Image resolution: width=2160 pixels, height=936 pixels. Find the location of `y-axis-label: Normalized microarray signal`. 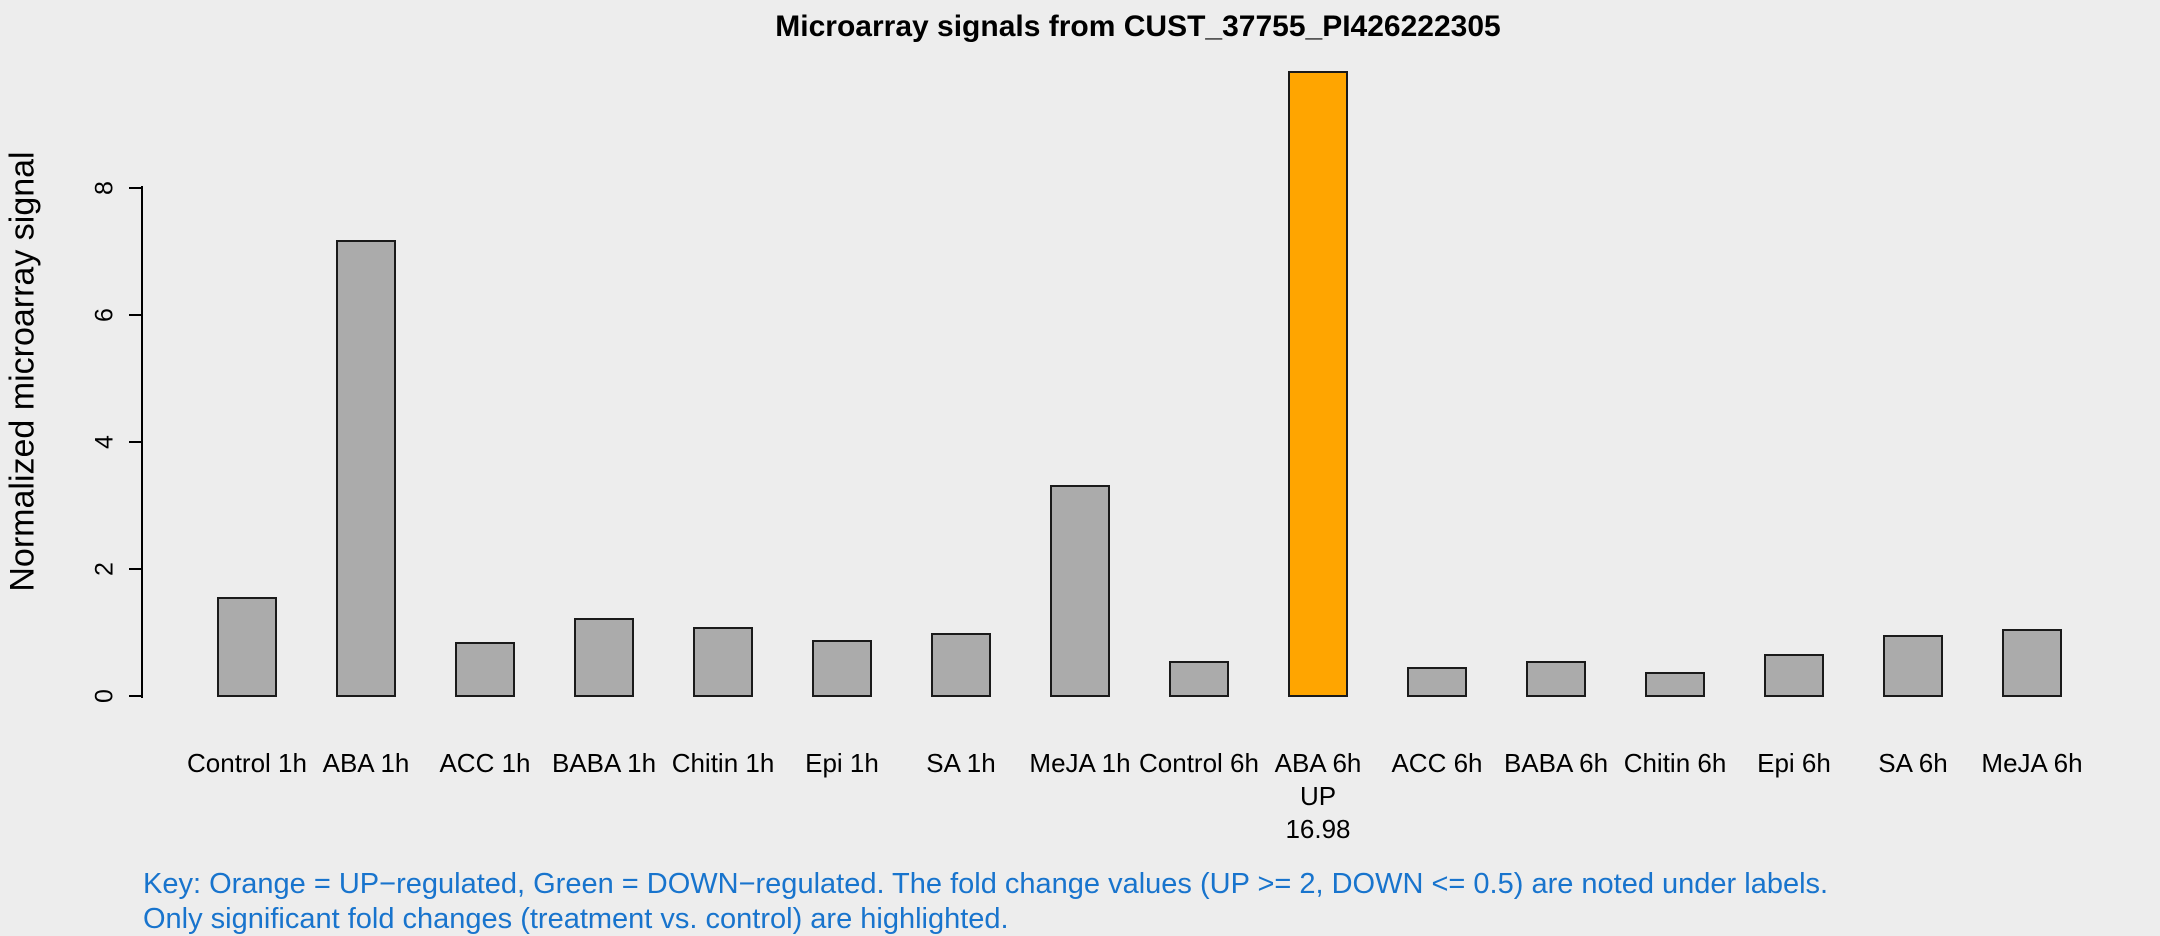

y-axis-label: Normalized microarray signal is located at coordinates (22, 371).